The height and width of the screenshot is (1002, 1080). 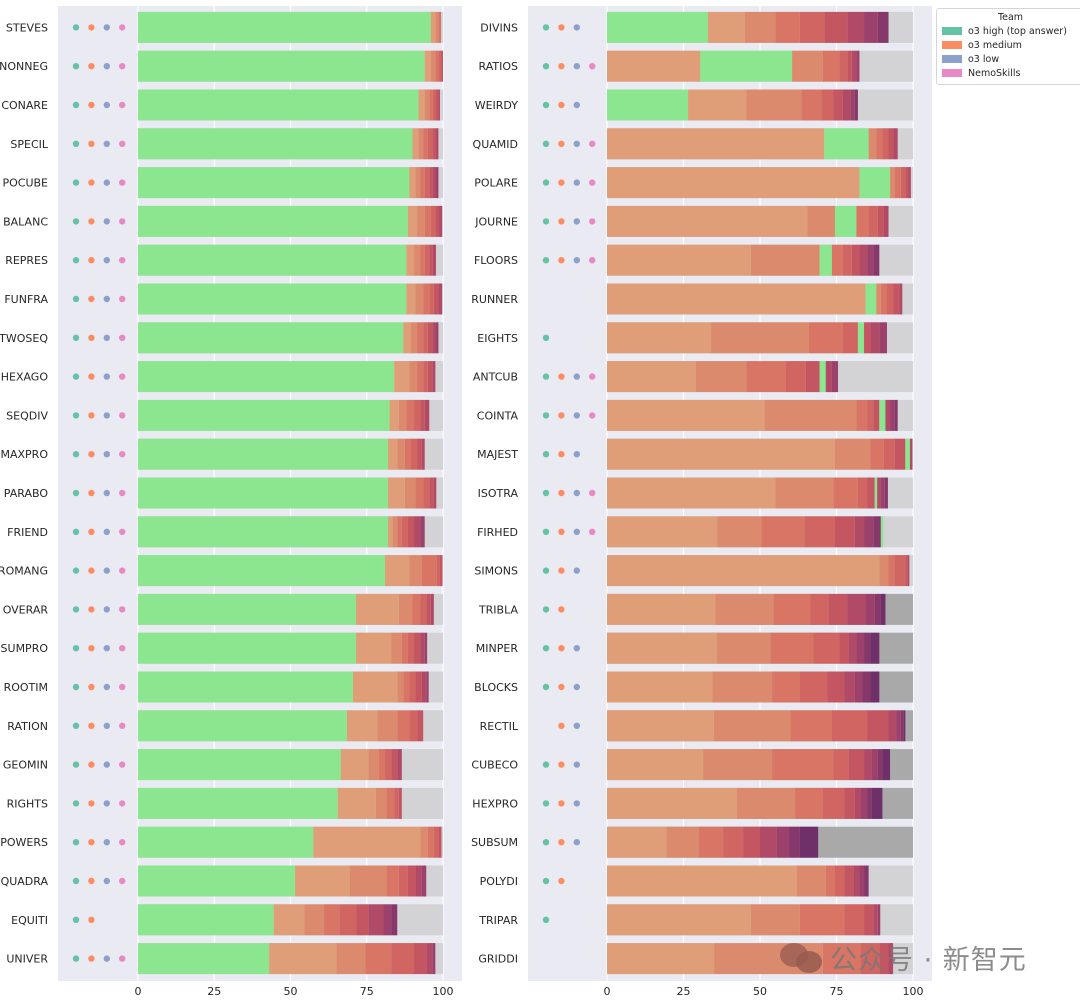 What do you see at coordinates (497, 105) in the screenshot?
I see `row-label: WEIRDY` at bounding box center [497, 105].